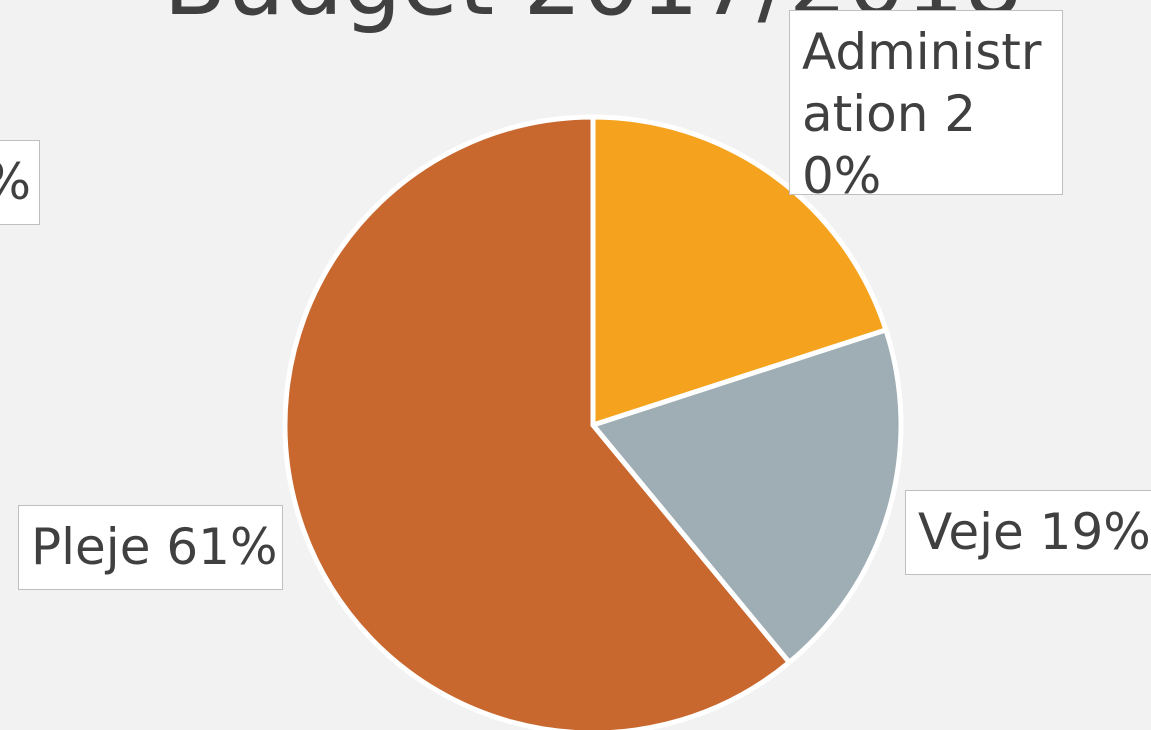  I want to click on annotation: %, so click(20, 182).